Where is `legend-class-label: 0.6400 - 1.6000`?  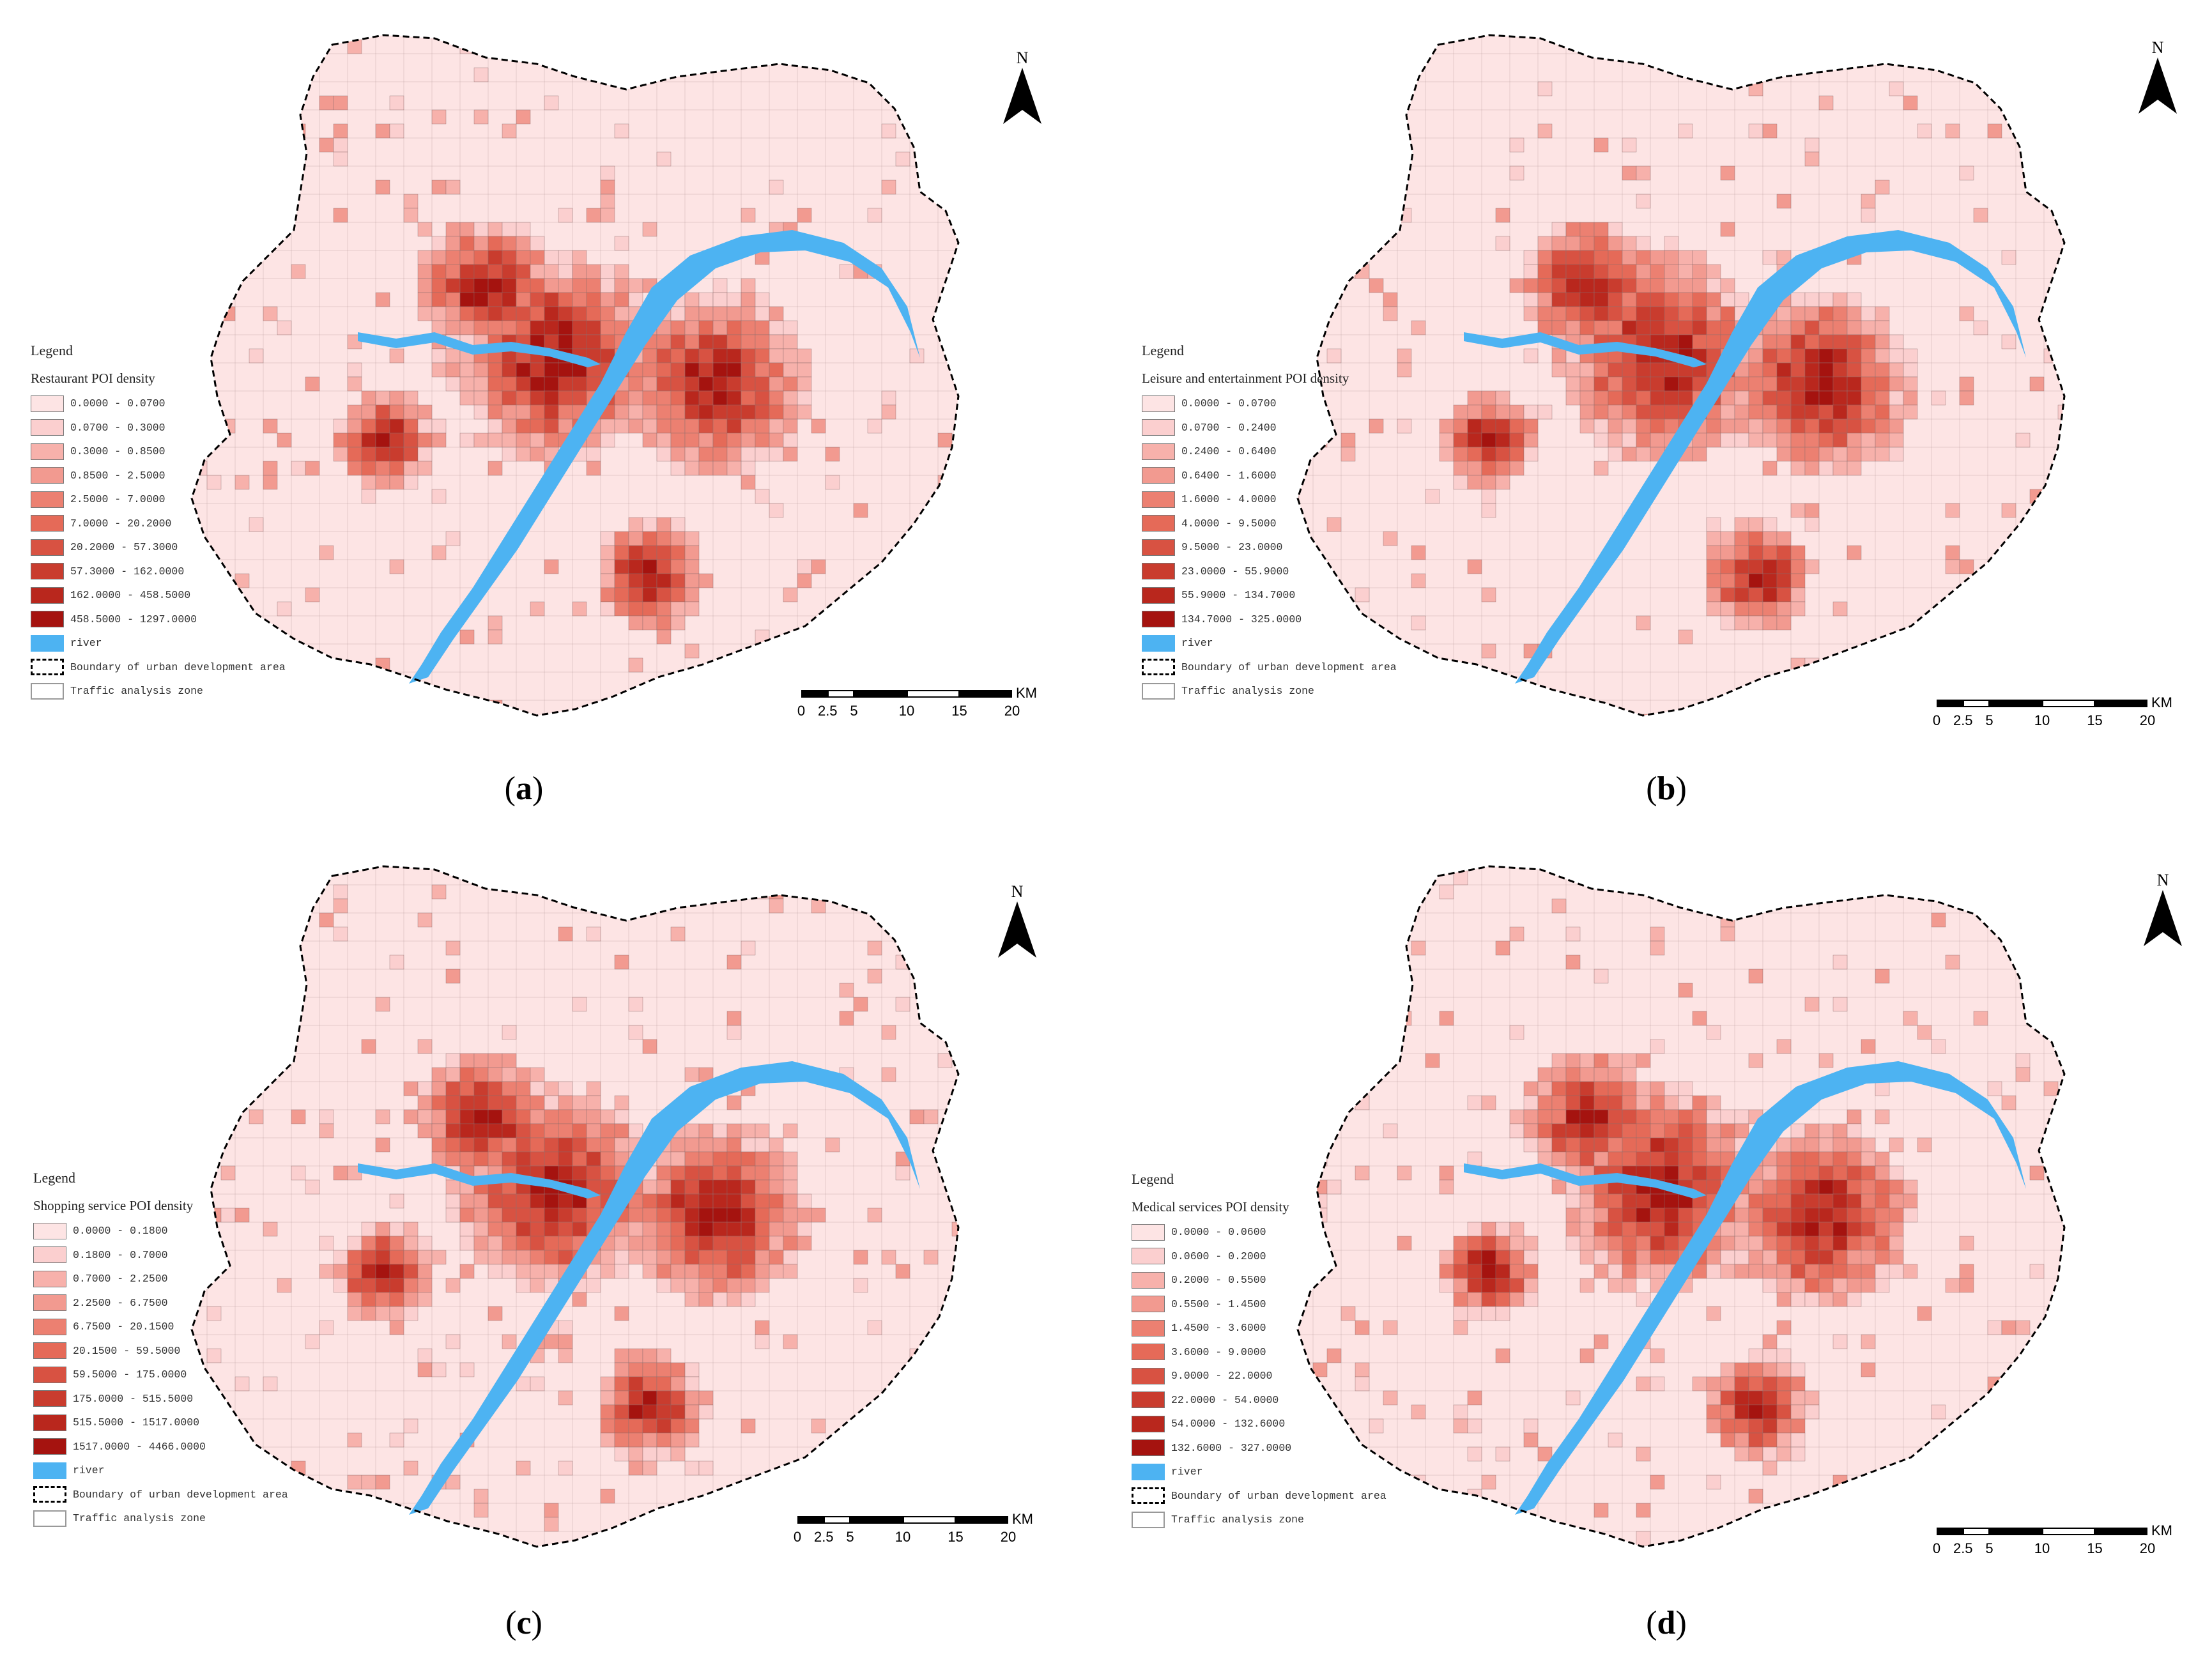 legend-class-label: 0.6400 - 1.6000 is located at coordinates (1229, 475).